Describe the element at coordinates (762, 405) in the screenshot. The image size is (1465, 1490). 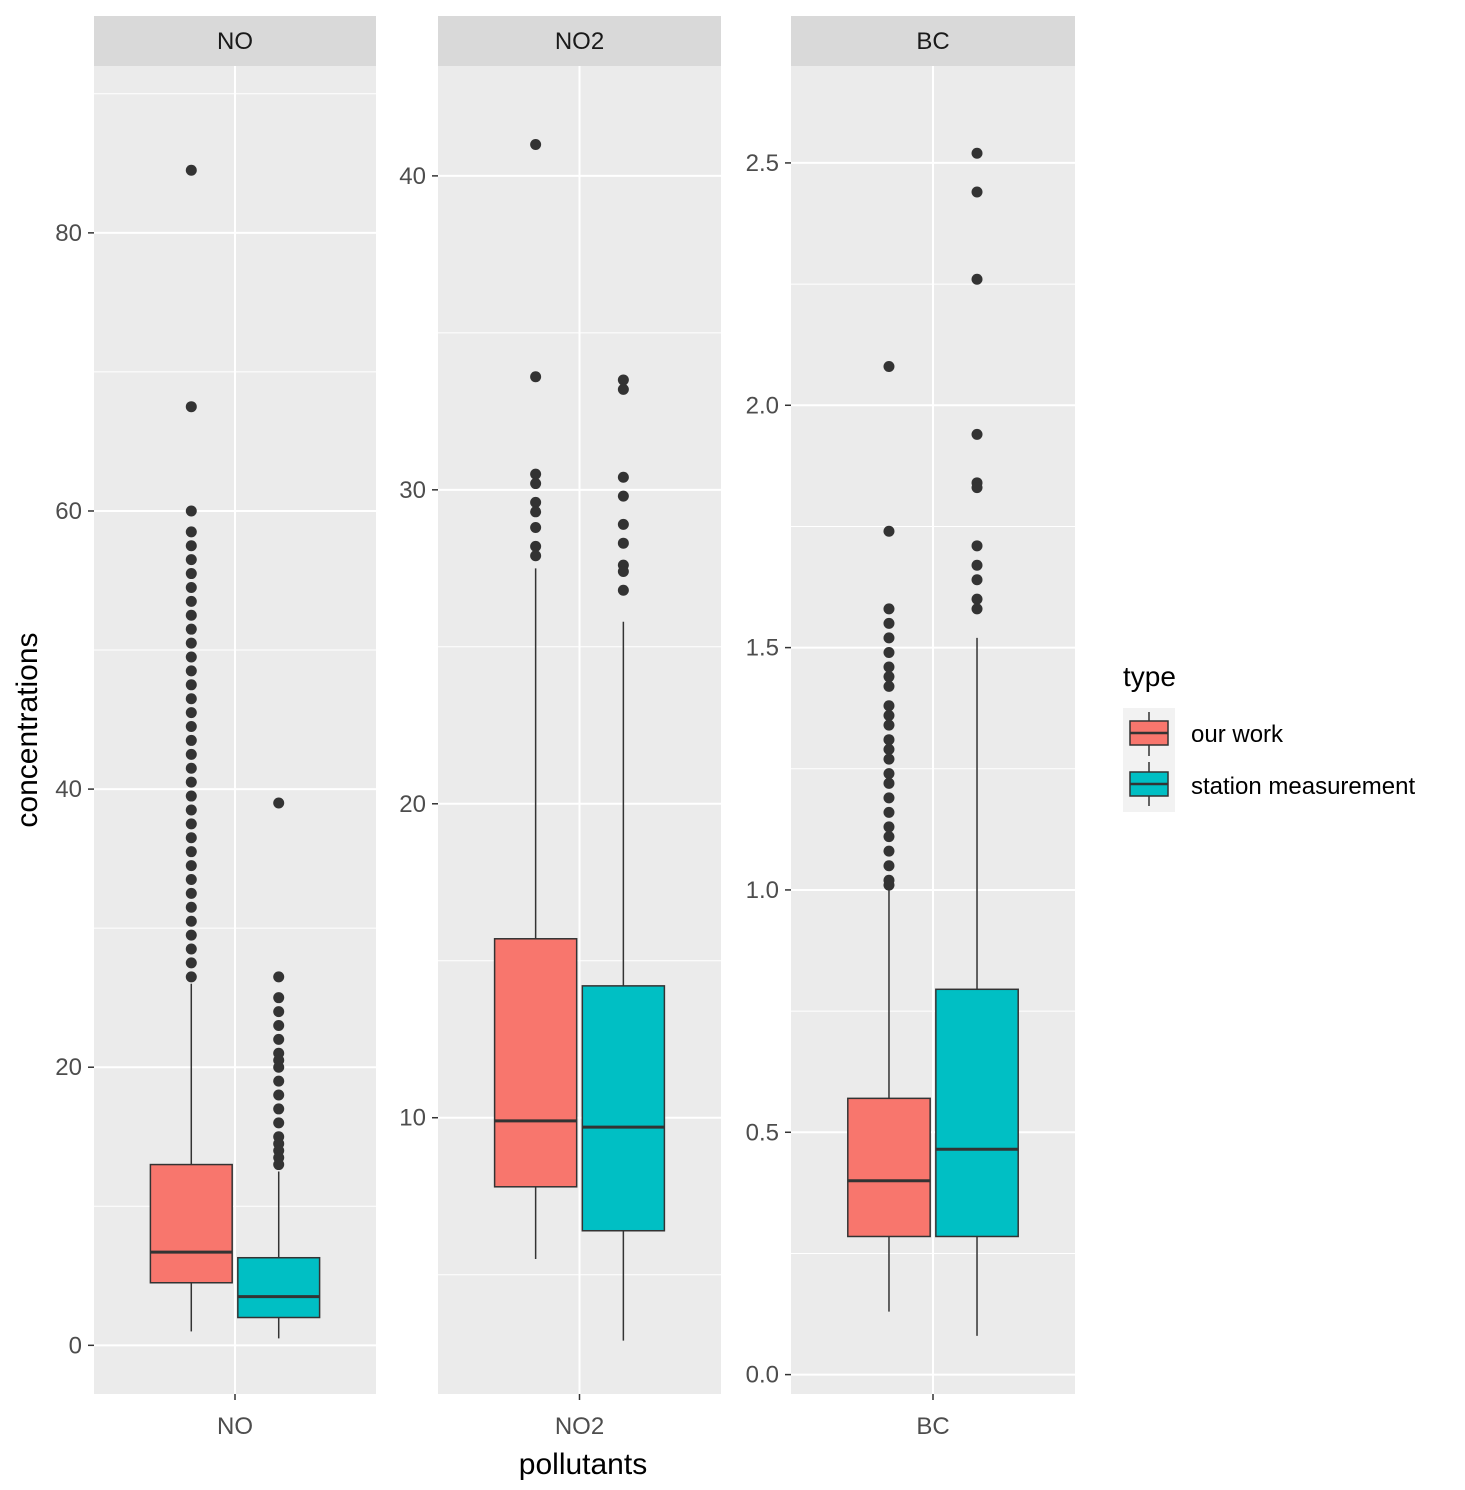
I see `y-tick-label: 2.0` at that location.